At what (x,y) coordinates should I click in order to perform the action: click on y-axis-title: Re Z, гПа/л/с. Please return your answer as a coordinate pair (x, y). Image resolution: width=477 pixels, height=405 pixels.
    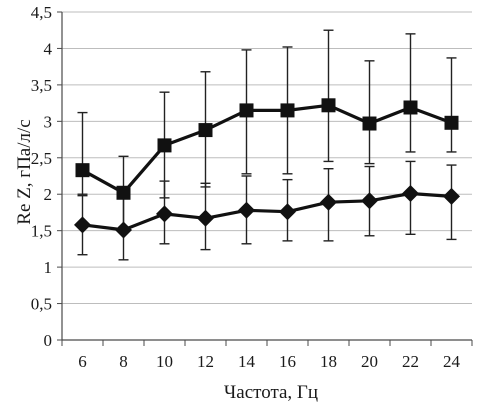
    Looking at the image, I should click on (24, 171).